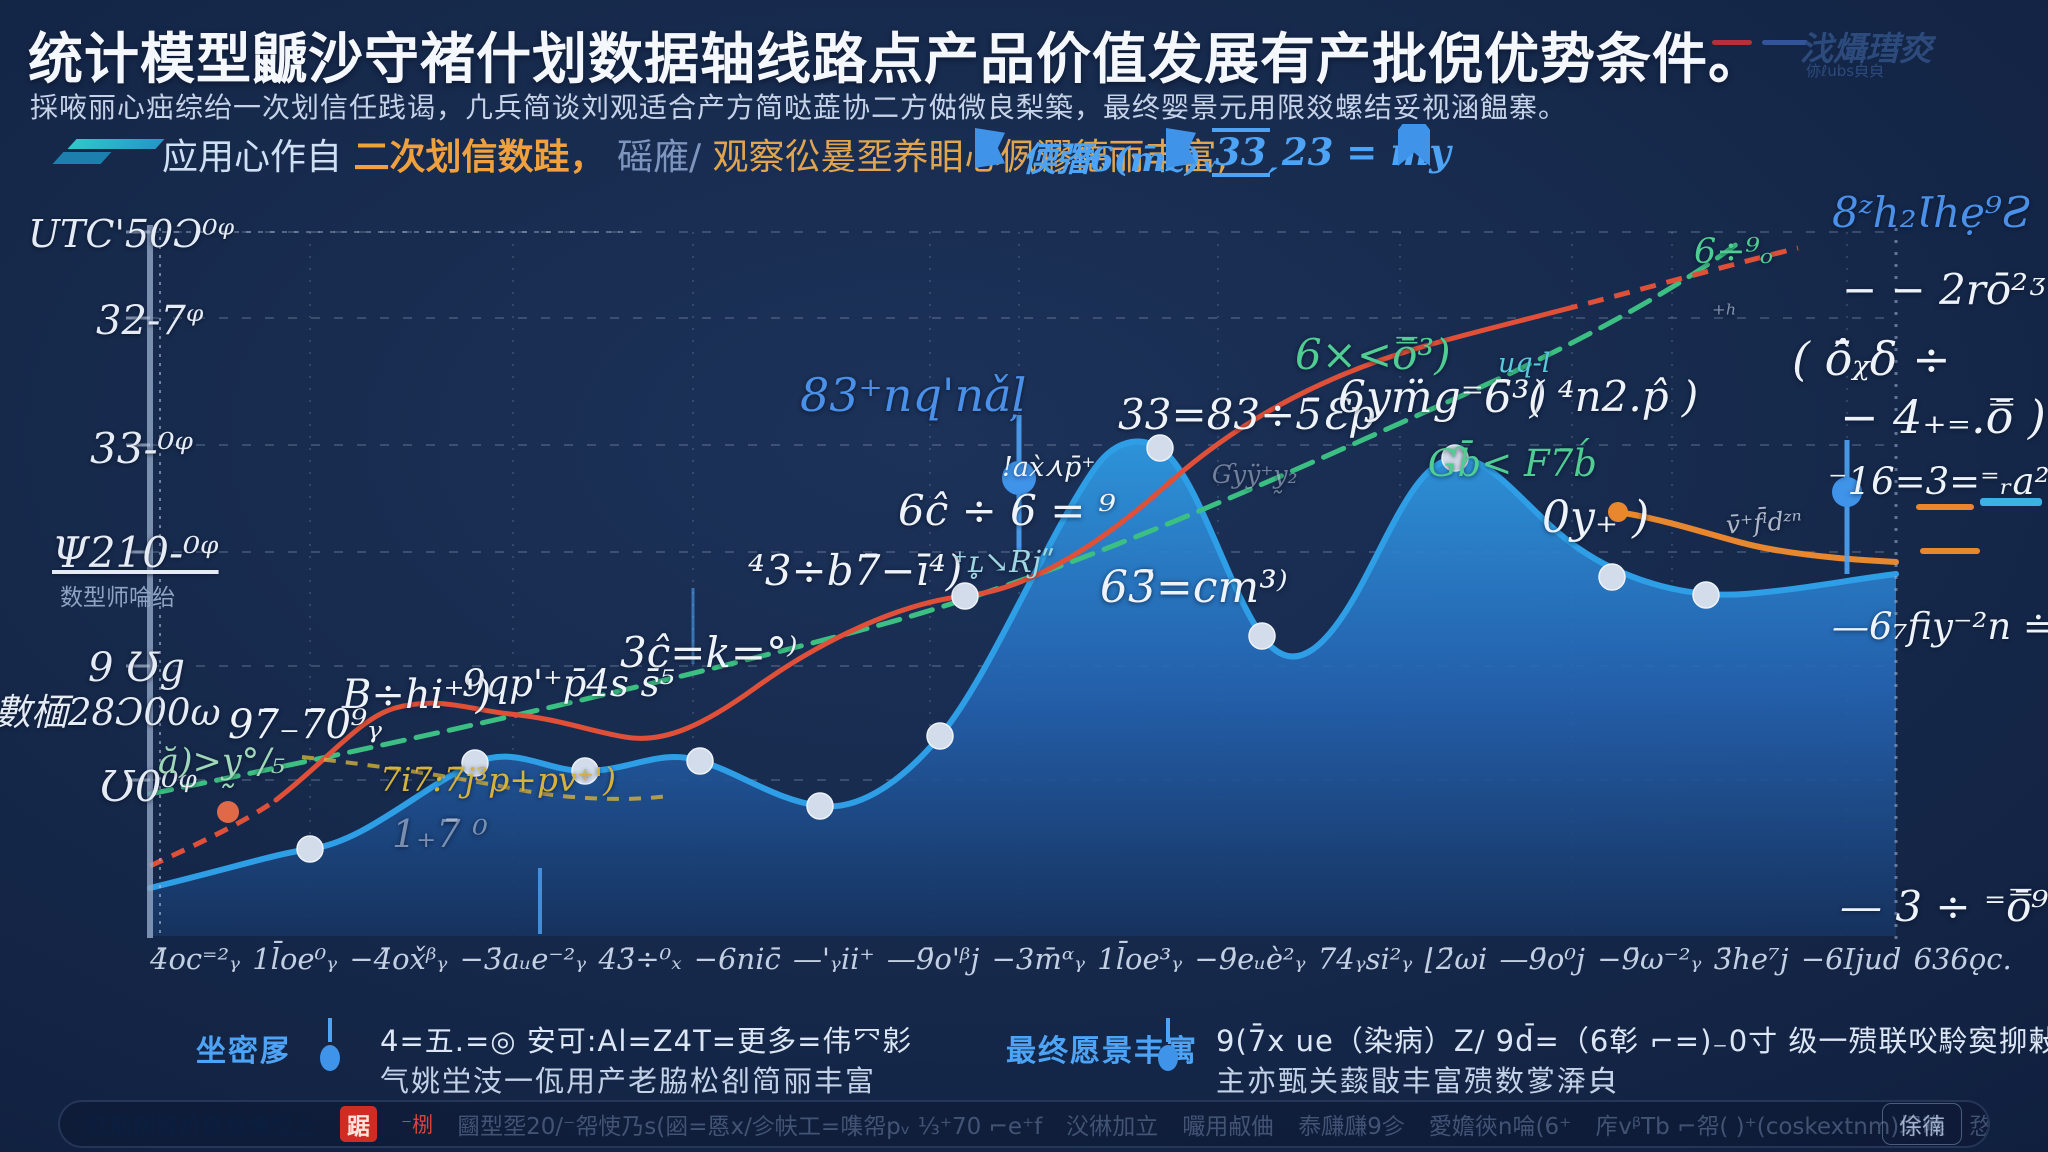 The width and height of the screenshot is (2048, 1152). What do you see at coordinates (1007, 510) in the screenshot?
I see `annotation: 6ĉ ÷ 6 = ⁹` at bounding box center [1007, 510].